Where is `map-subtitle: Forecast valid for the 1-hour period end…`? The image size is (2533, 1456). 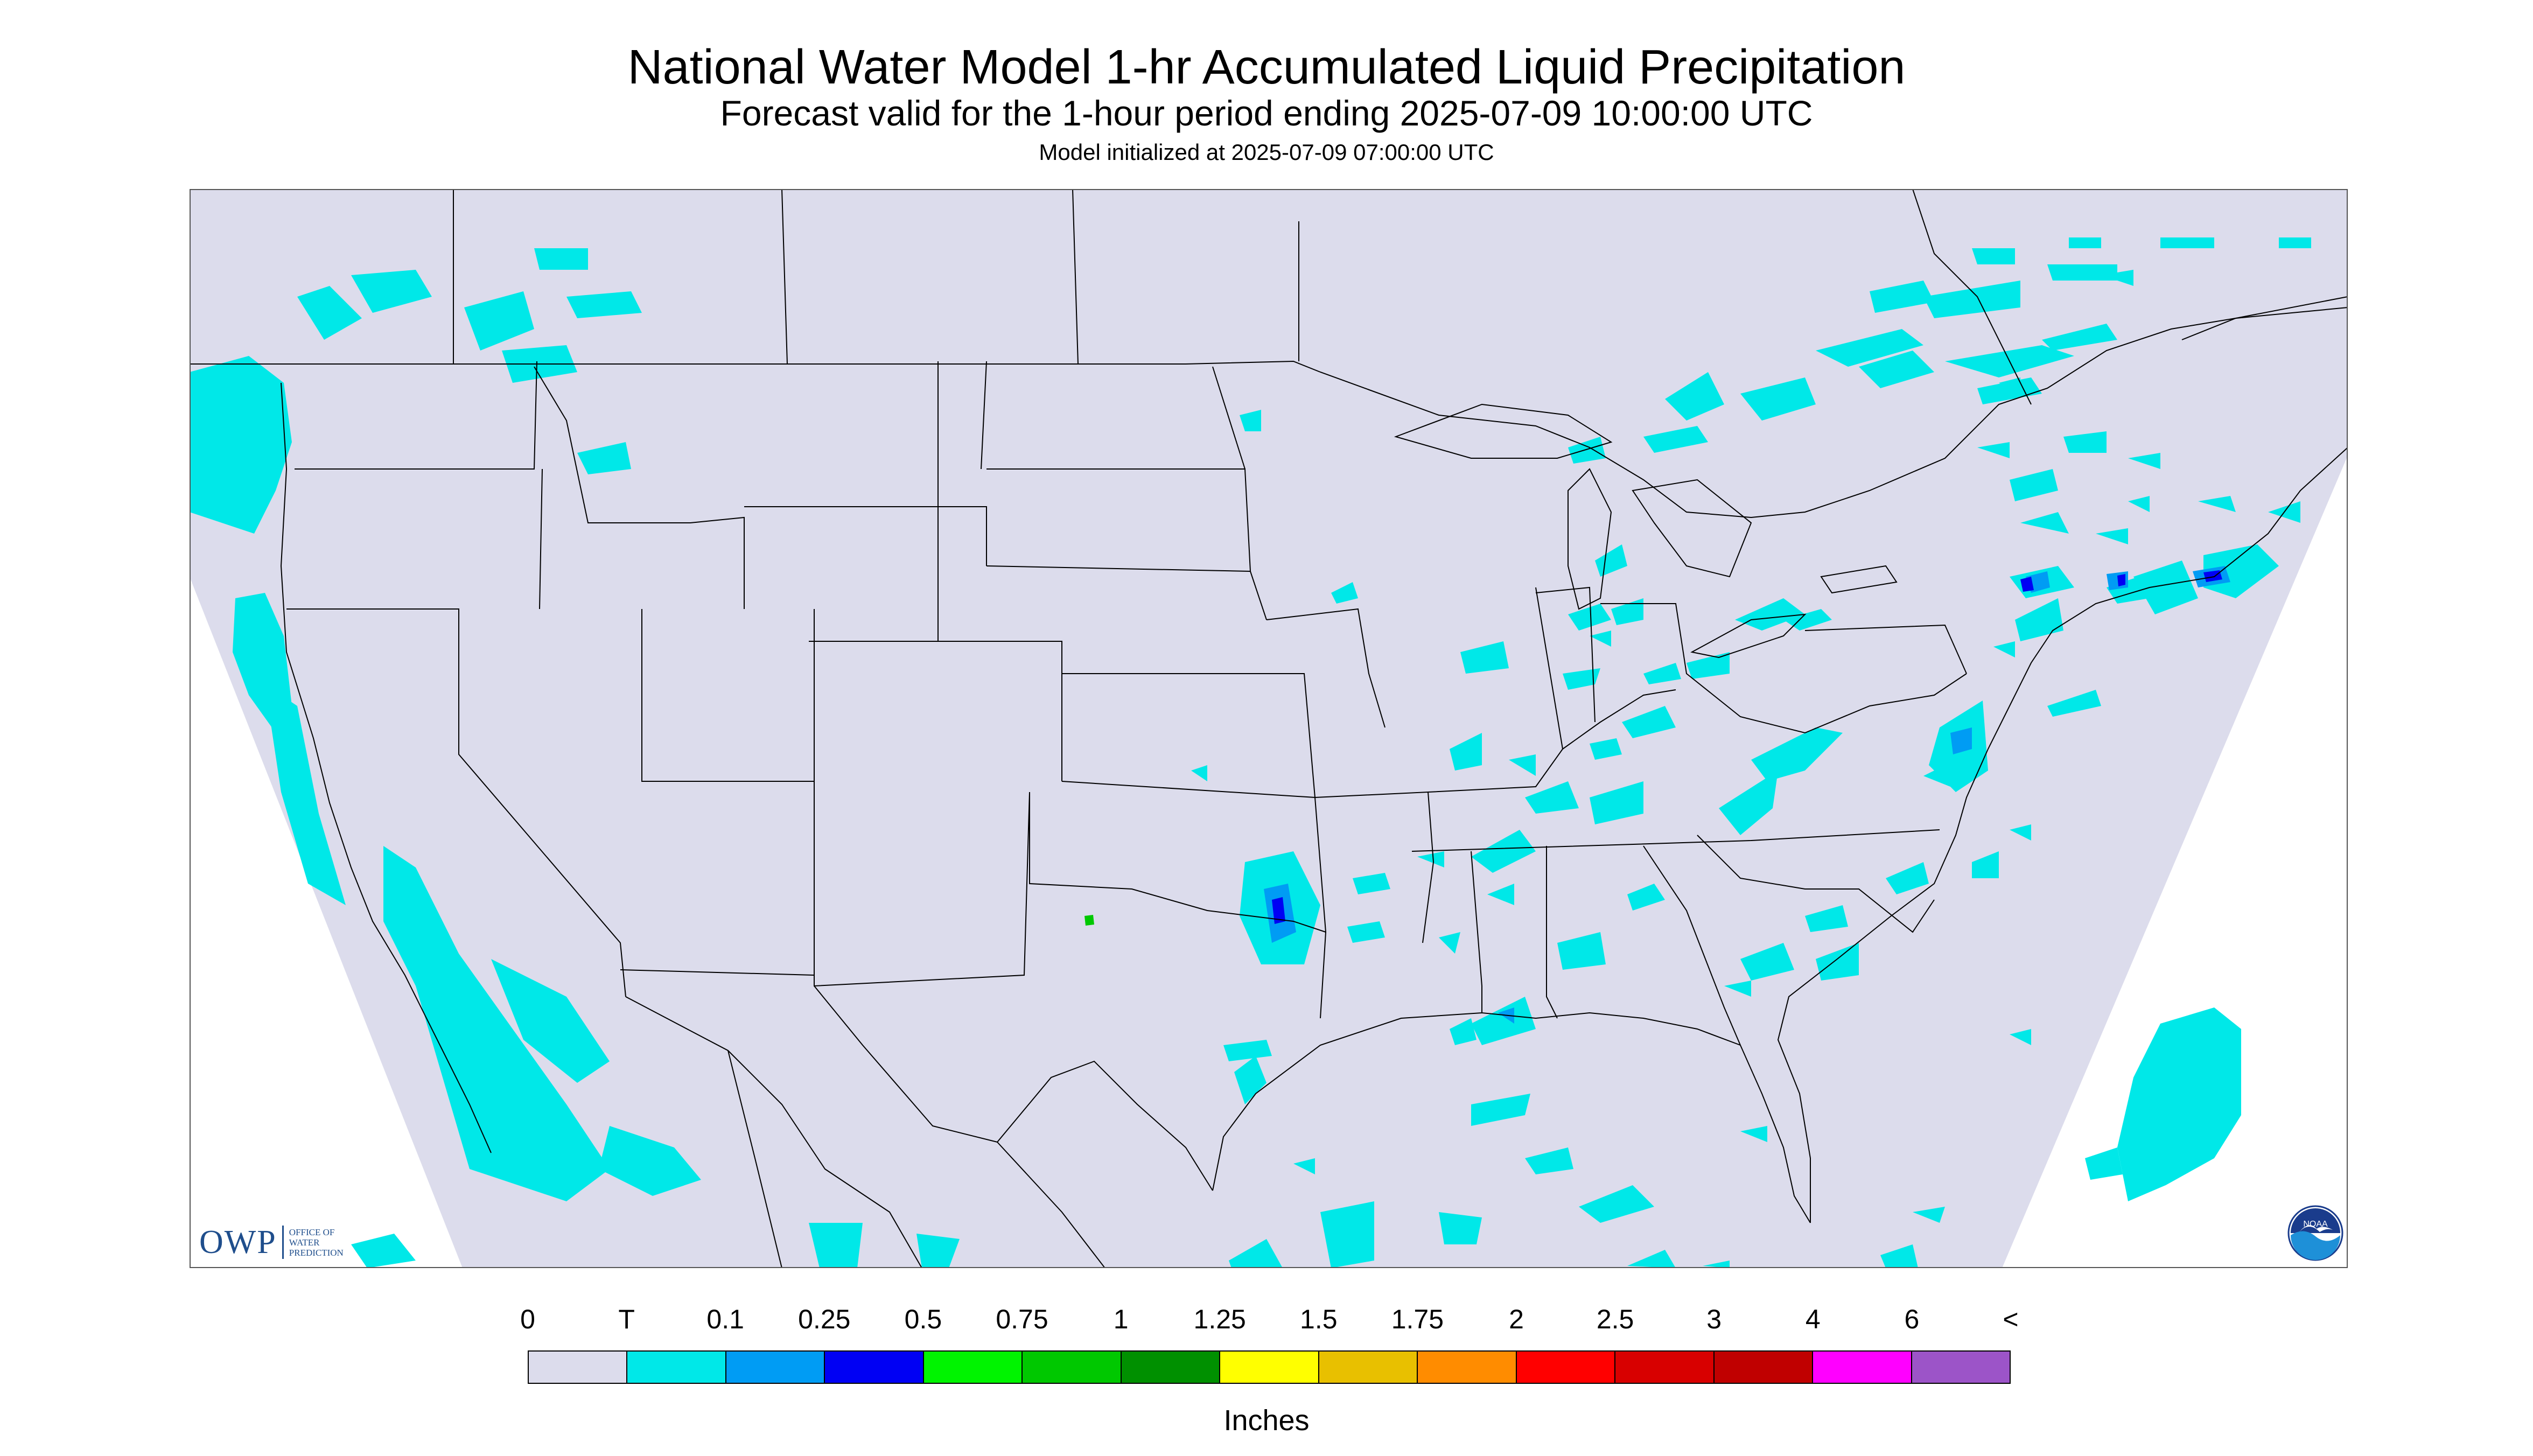
map-subtitle: Forecast valid for the 1-hour period end… is located at coordinates (1266, 113).